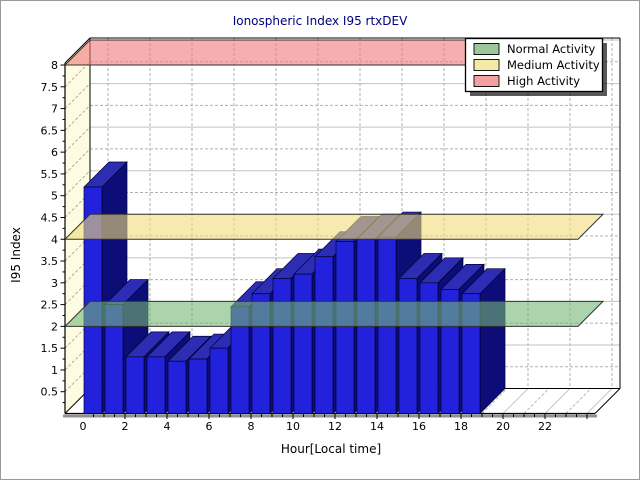  Describe the element at coordinates (54, 370) in the screenshot. I see `y-tick-label: 1` at that location.